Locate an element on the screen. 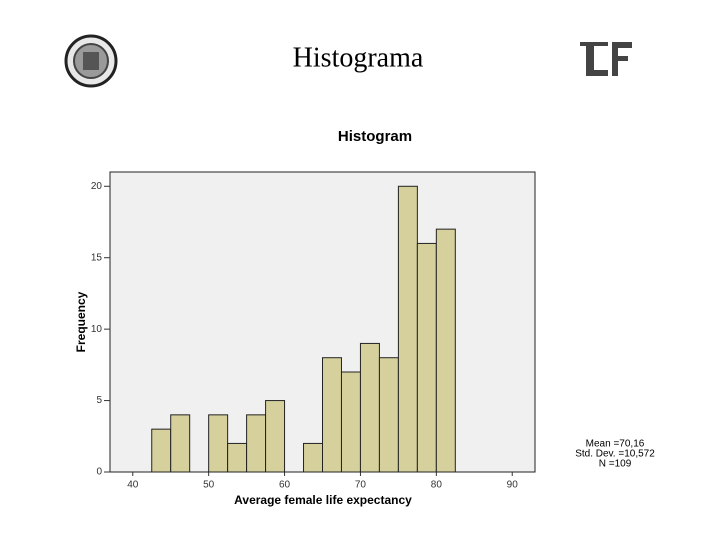  chart-title: Histogram is located at coordinates (375, 136).